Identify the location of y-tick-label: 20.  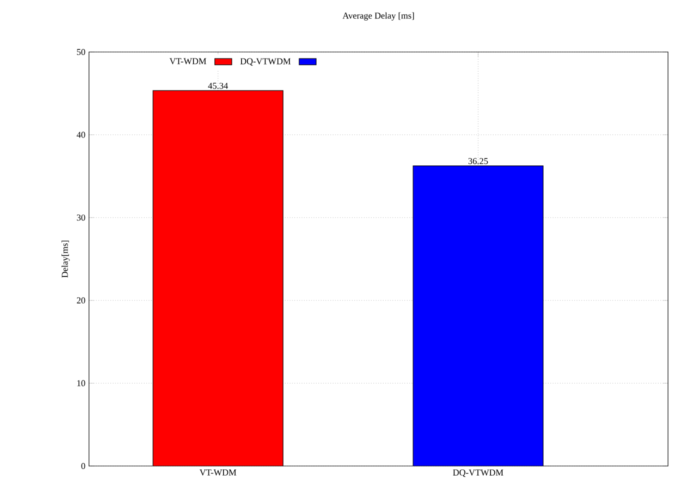
(81, 300).